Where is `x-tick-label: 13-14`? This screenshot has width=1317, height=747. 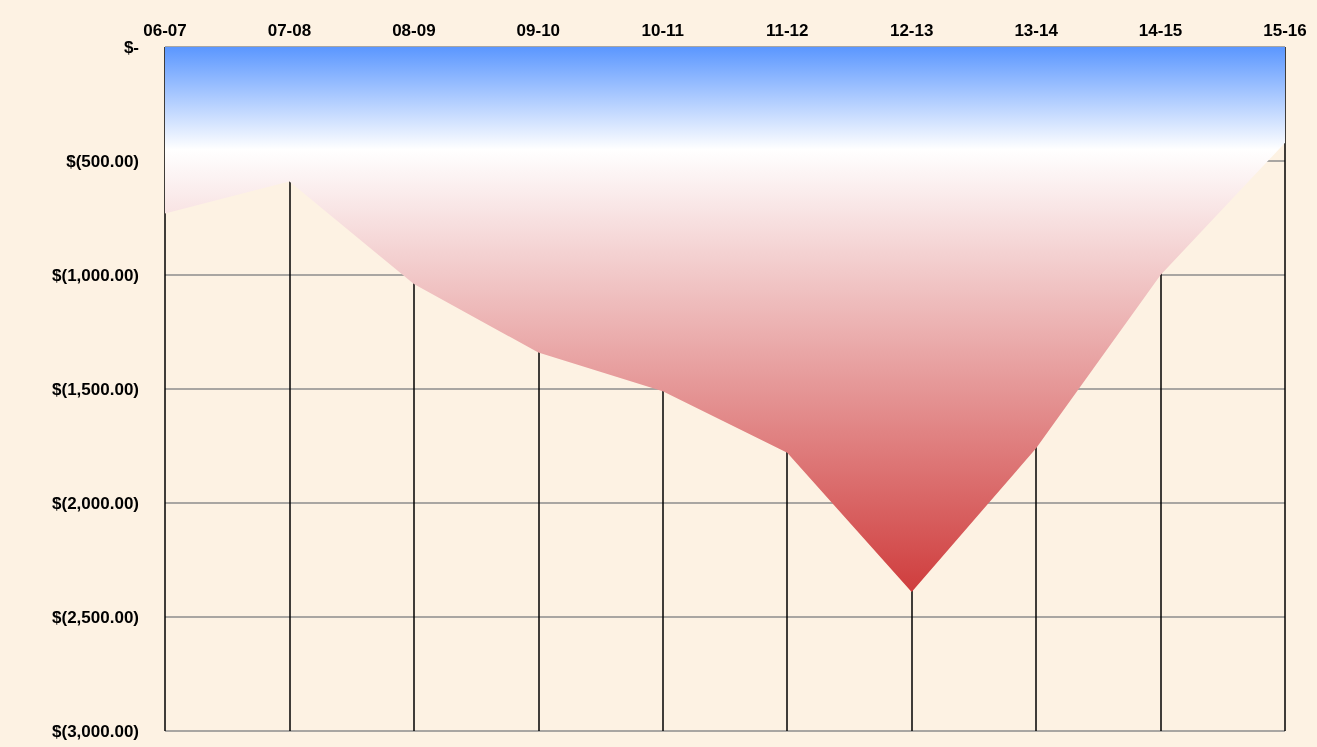
x-tick-label: 13-14 is located at coordinates (1036, 30).